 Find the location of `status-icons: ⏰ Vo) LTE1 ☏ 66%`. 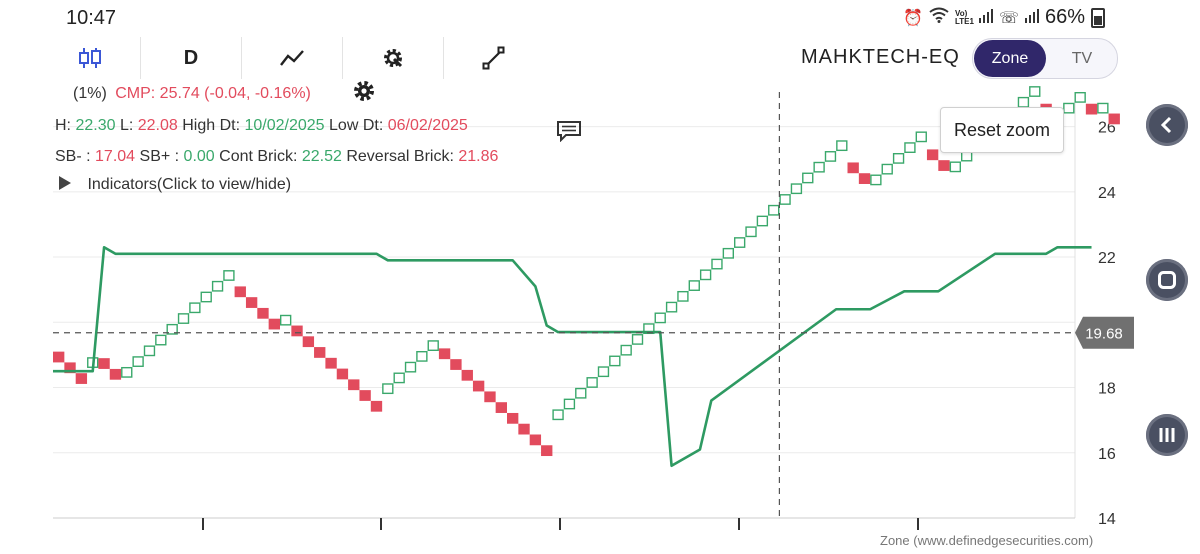

status-icons: ⏰ Vo) LTE1 ☏ 66% is located at coordinates (1004, 17).